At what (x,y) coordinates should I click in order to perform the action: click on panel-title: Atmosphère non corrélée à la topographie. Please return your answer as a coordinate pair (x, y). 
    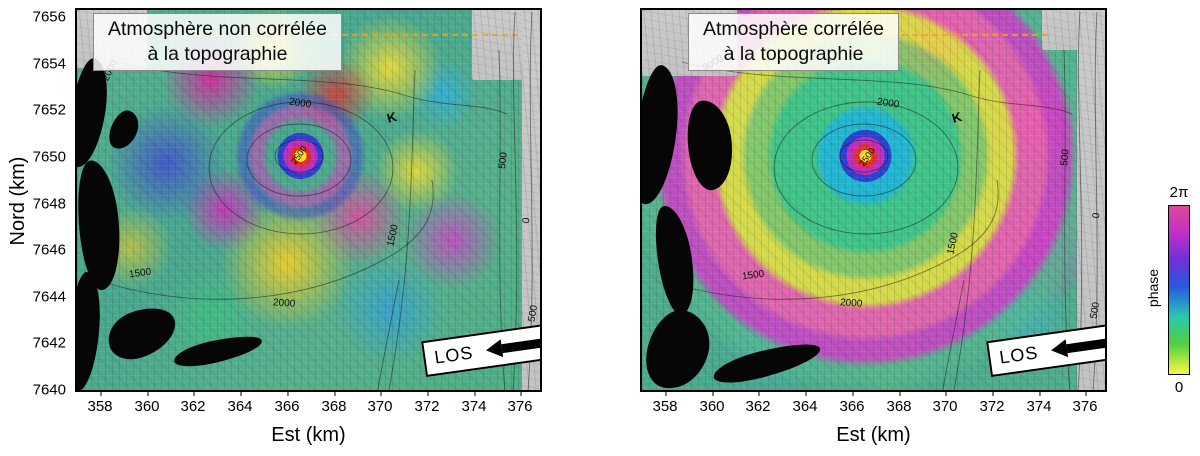
    Looking at the image, I should click on (217, 42).